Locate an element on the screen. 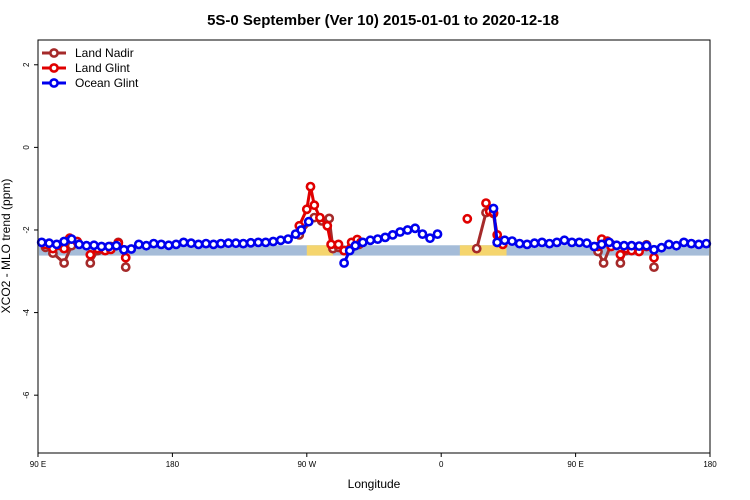 The width and height of the screenshot is (750, 500). legend-item: Land Glint is located at coordinates (86, 68).